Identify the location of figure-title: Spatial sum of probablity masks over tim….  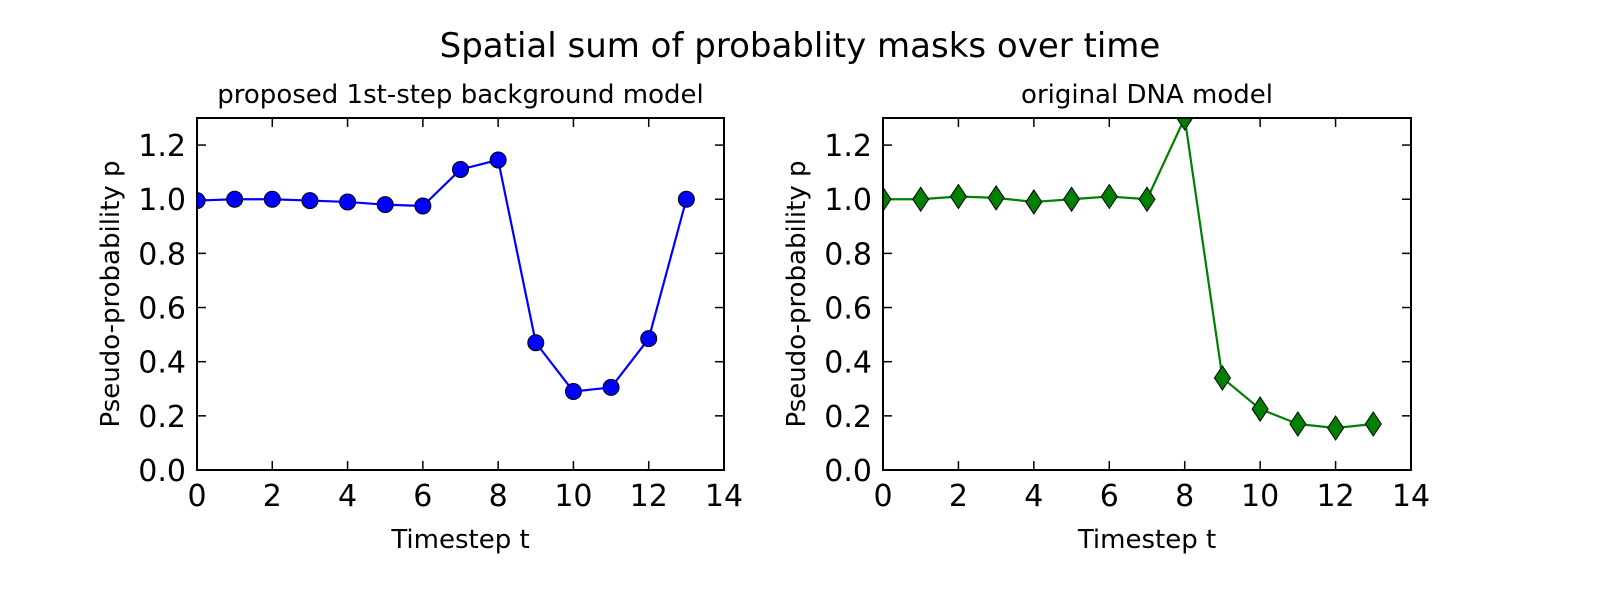
(800, 46).